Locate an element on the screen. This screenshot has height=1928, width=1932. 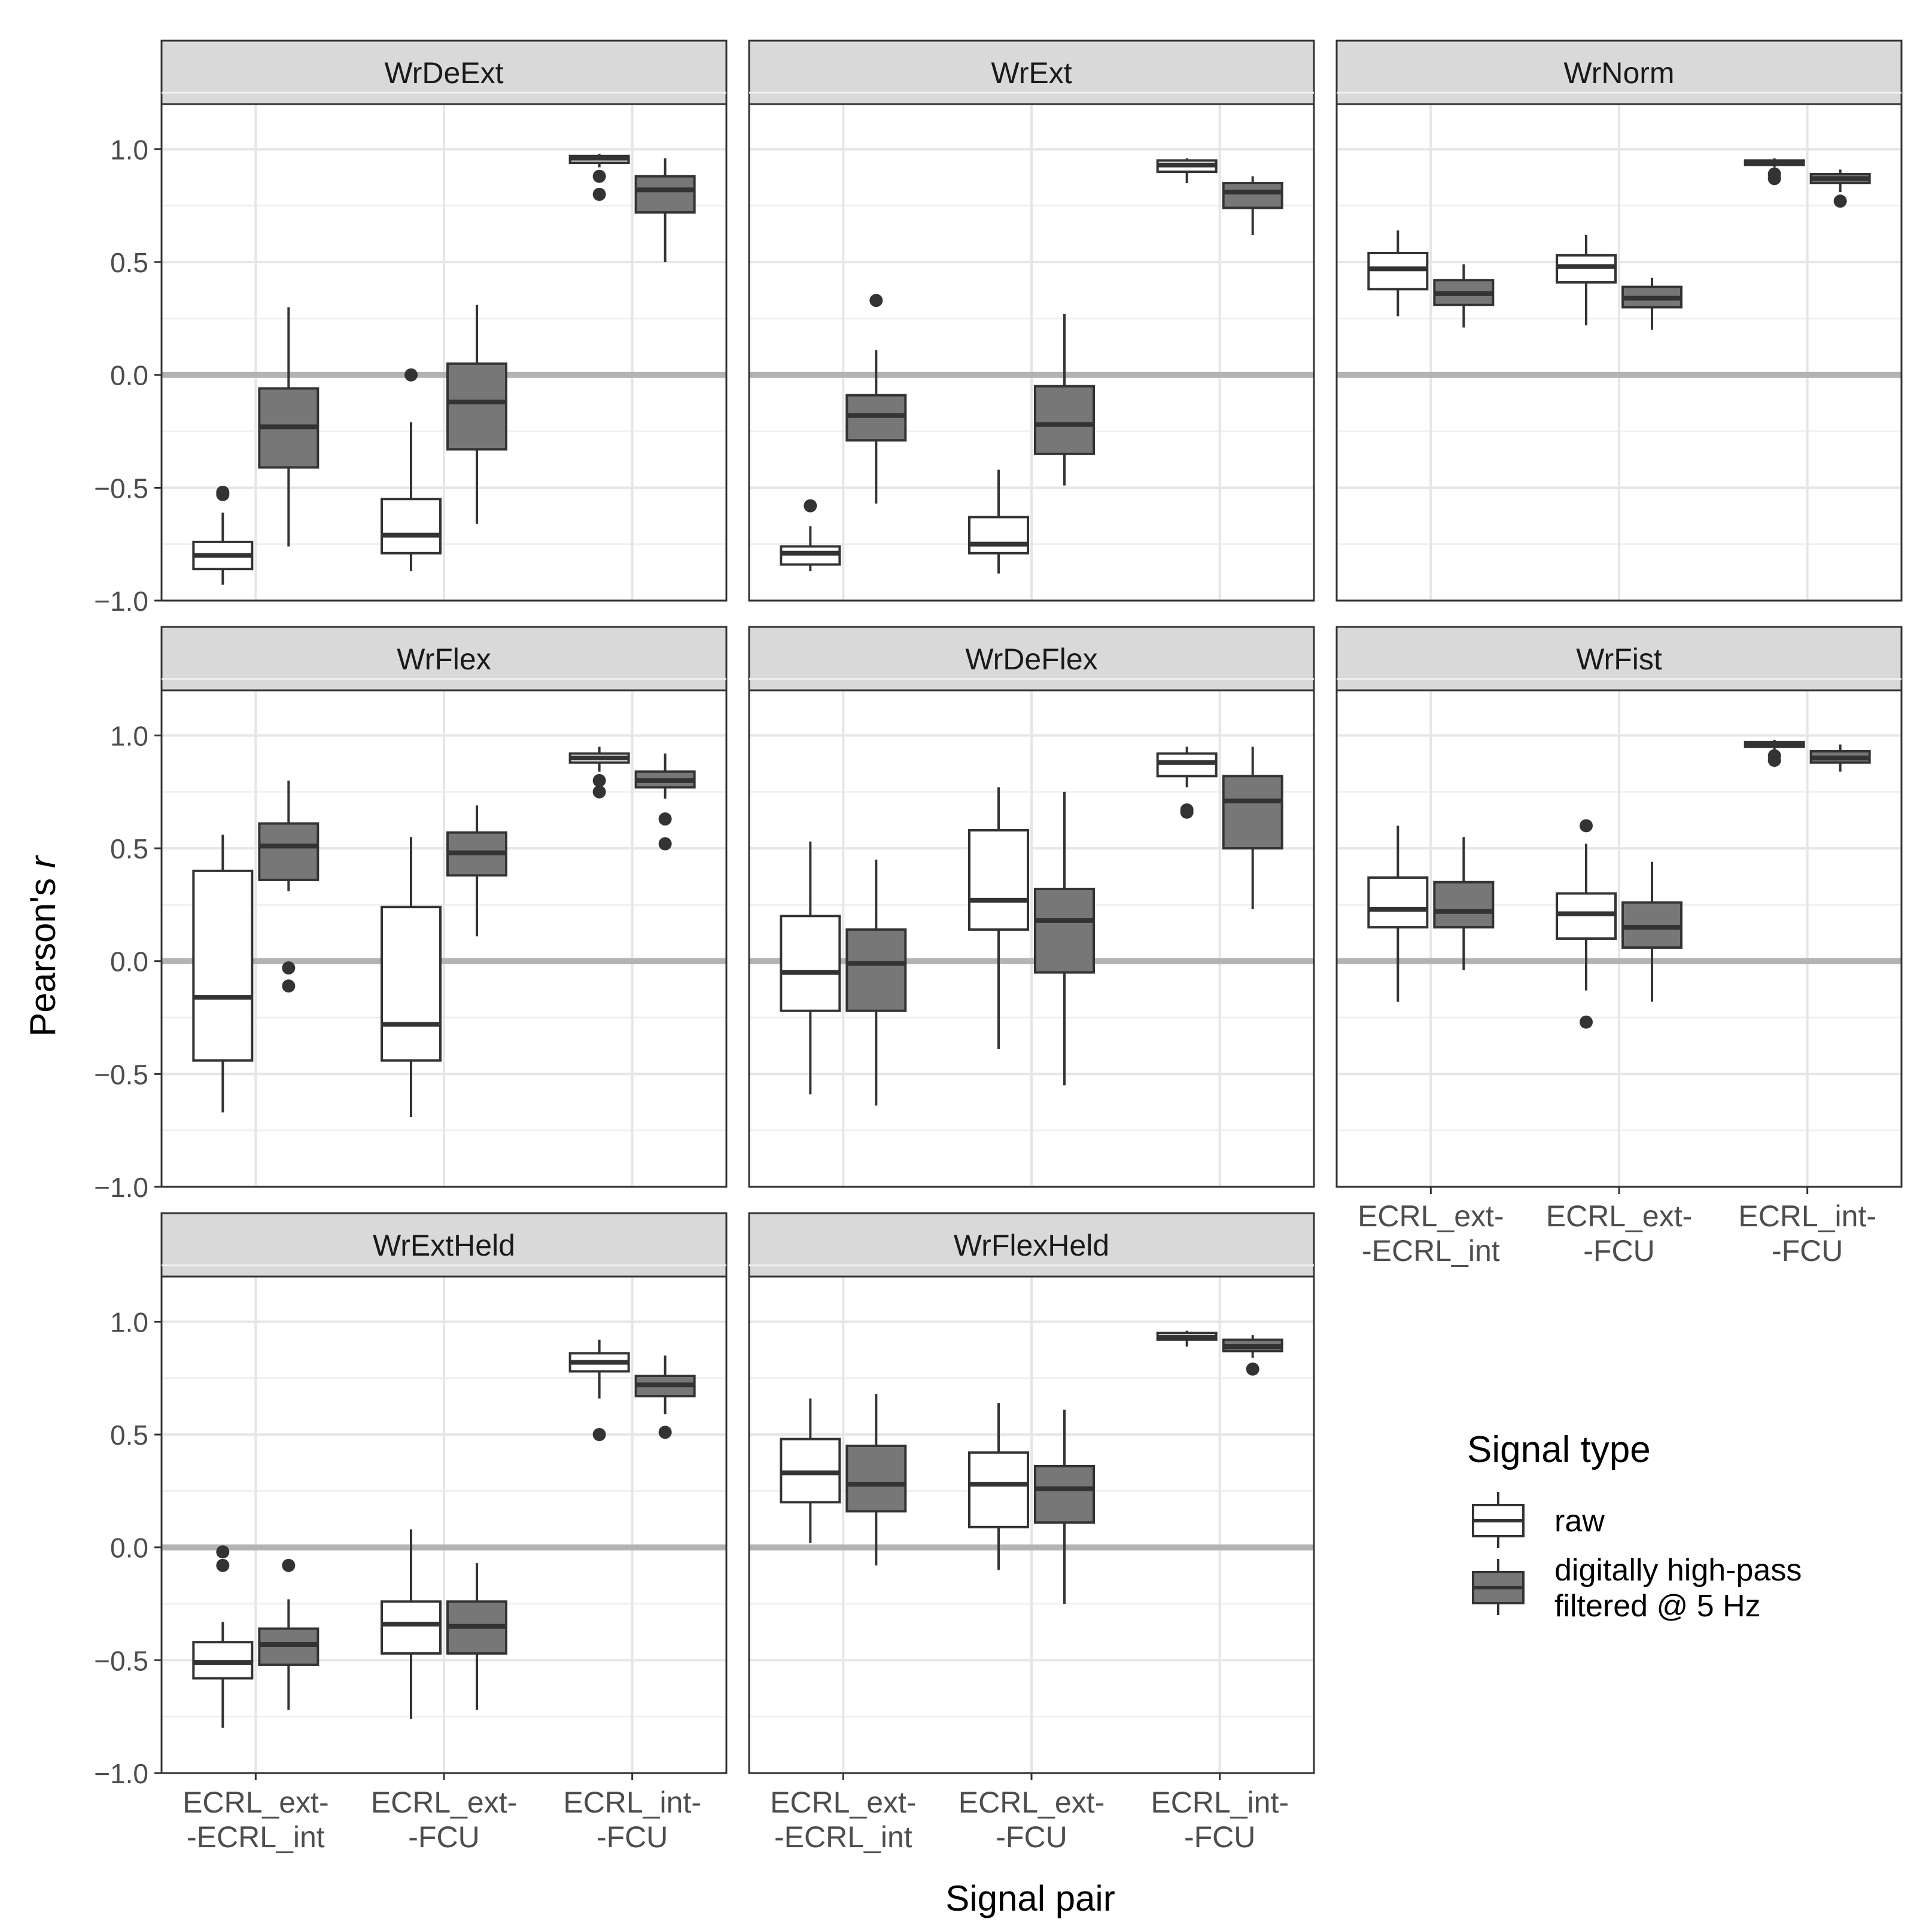
panel-wrext: WrExt is located at coordinates (1031, 320).